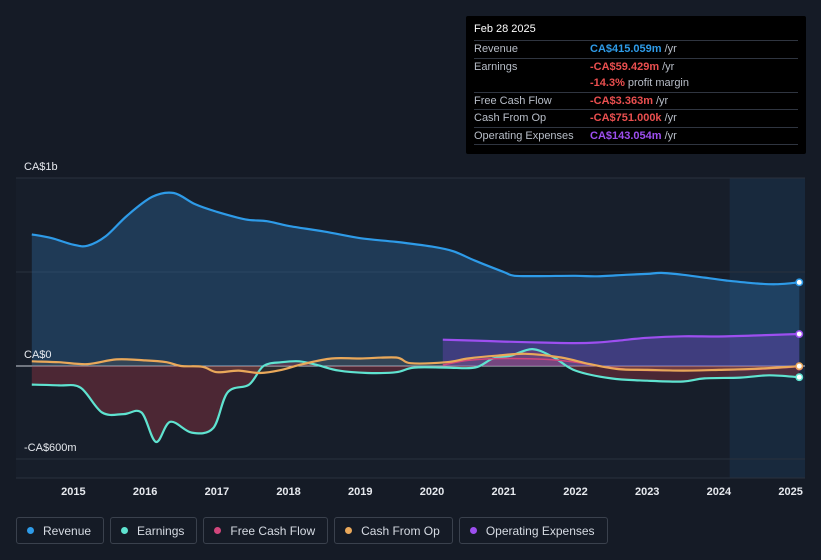 The image size is (821, 560). I want to click on highlight-band, so click(767, 328).